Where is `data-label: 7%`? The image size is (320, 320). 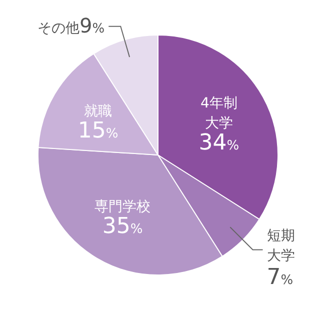 data-label: 7% is located at coordinates (280, 277).